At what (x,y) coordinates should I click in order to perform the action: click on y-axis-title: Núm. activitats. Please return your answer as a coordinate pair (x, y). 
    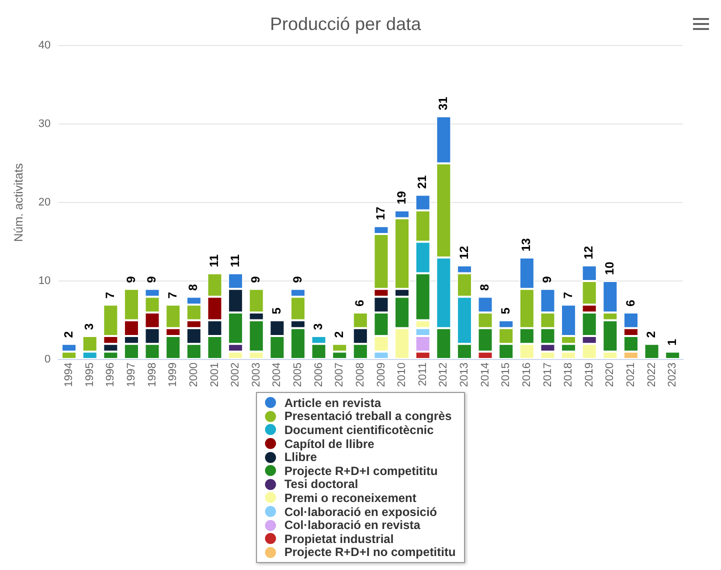
    Looking at the image, I should click on (19, 202).